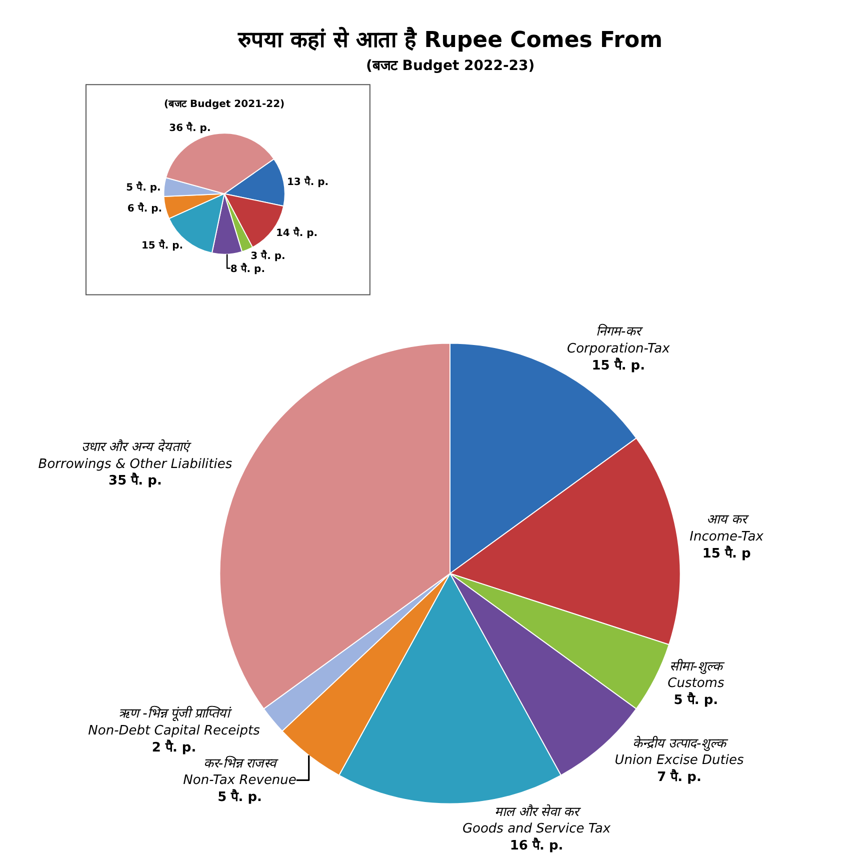 Image resolution: width=844 pixels, height=859 pixels. What do you see at coordinates (248, 268) in the screenshot?
I see `data-label: 8 पै. p.` at bounding box center [248, 268].